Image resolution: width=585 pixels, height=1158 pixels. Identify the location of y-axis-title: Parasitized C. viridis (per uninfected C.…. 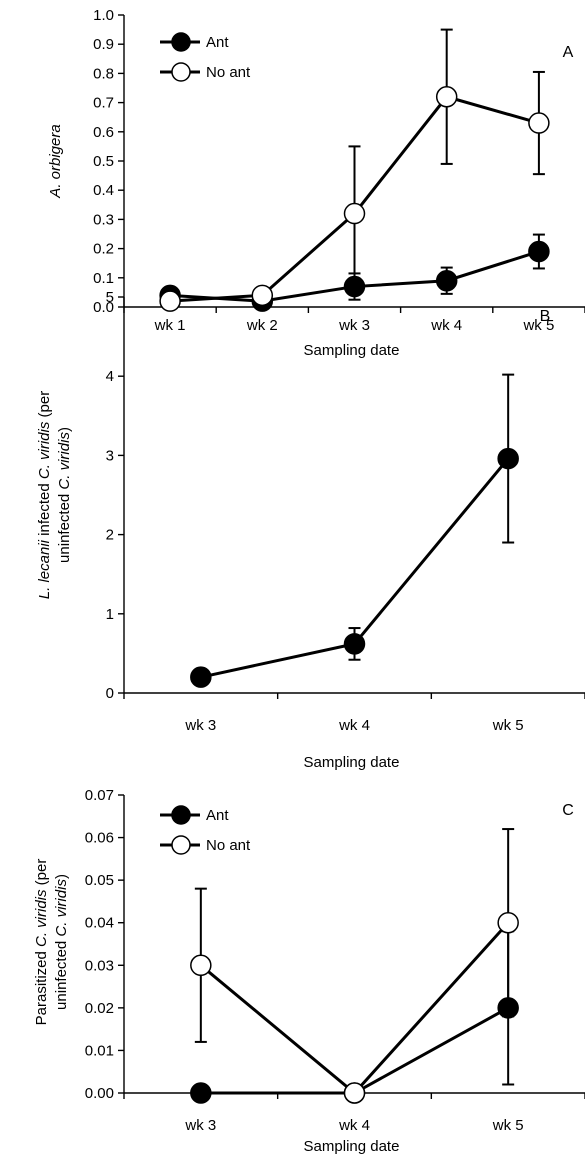
(51, 942).